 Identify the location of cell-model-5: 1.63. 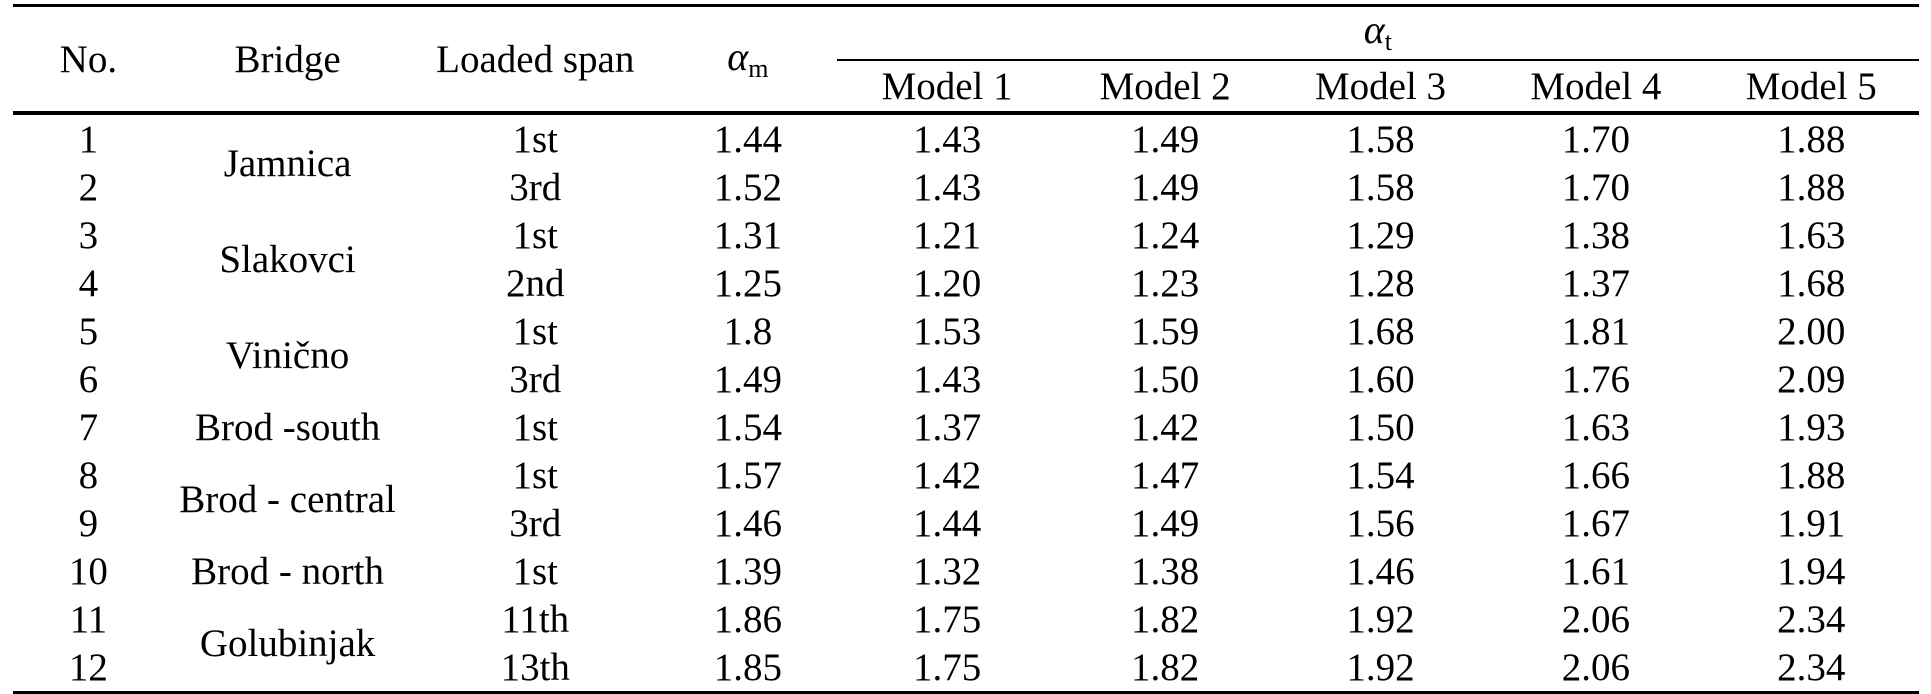
(1811, 235).